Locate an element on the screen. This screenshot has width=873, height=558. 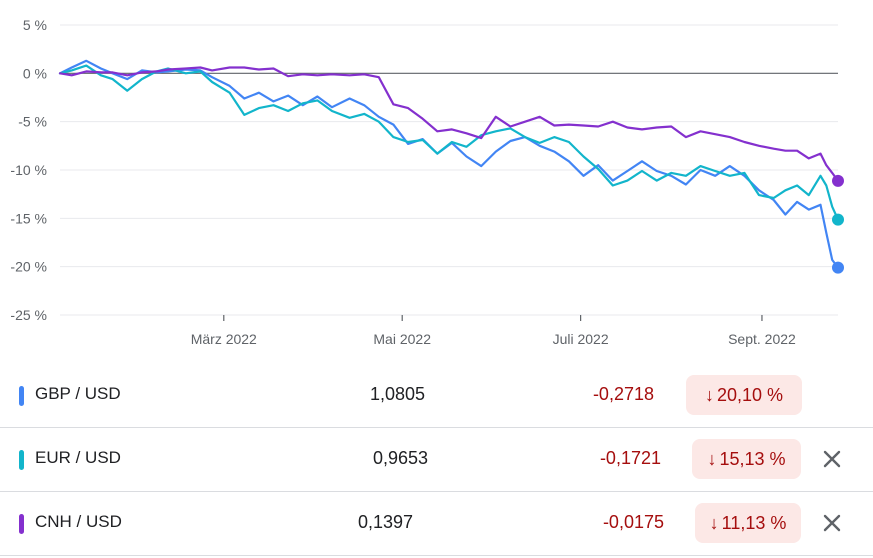
x-tick-label: Mai 2022 is located at coordinates (402, 339).